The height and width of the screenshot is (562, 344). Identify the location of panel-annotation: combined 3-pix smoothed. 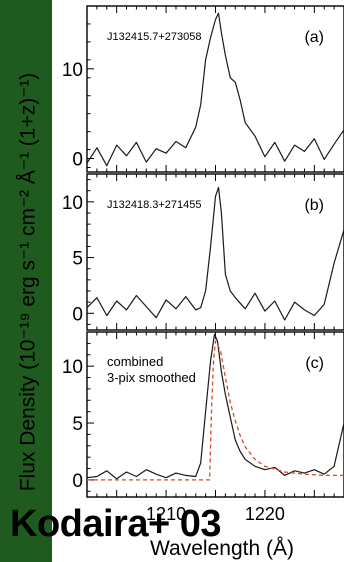
(151, 369).